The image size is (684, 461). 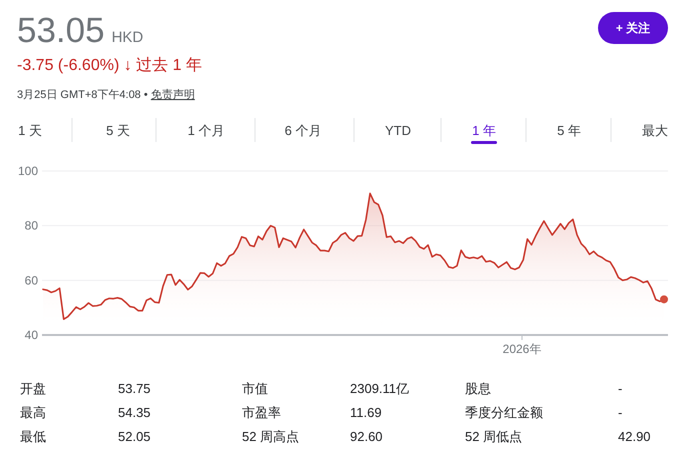 What do you see at coordinates (82, 95) in the screenshot?
I see `text: 3月25日 GMT+8下午4:08 •` at bounding box center [82, 95].